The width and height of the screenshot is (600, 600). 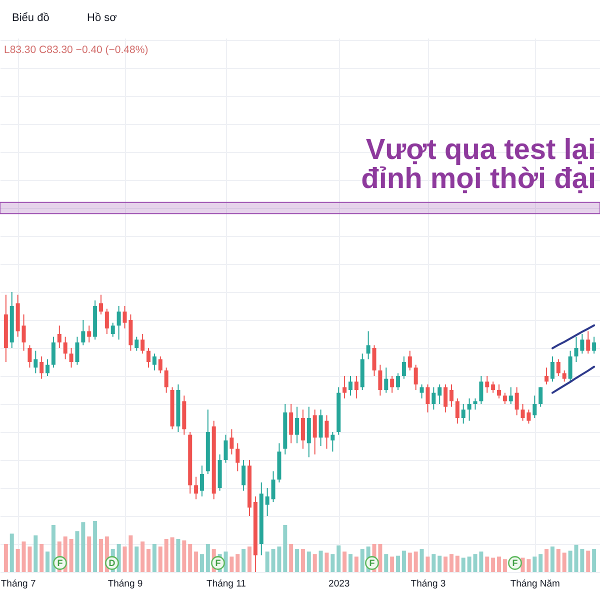 I want to click on x-tick-label: Tháng 9, so click(x=125, y=584).